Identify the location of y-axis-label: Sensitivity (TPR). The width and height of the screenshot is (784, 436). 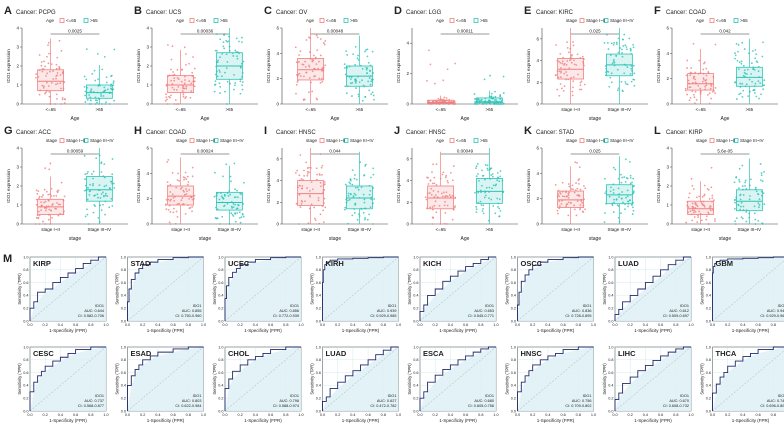
(19, 289).